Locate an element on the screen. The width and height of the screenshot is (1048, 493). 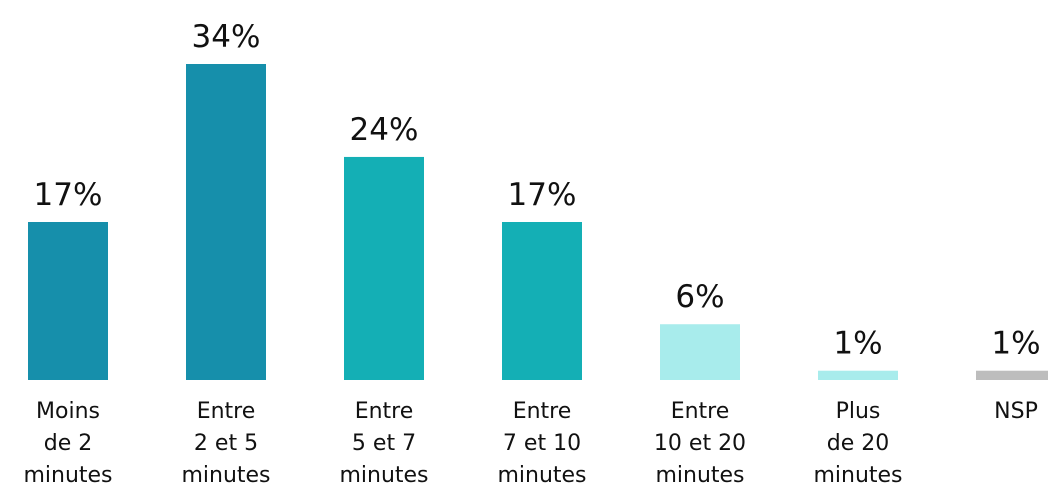
category-label-5: Plus de 20 minutes is located at coordinates (857, 443).